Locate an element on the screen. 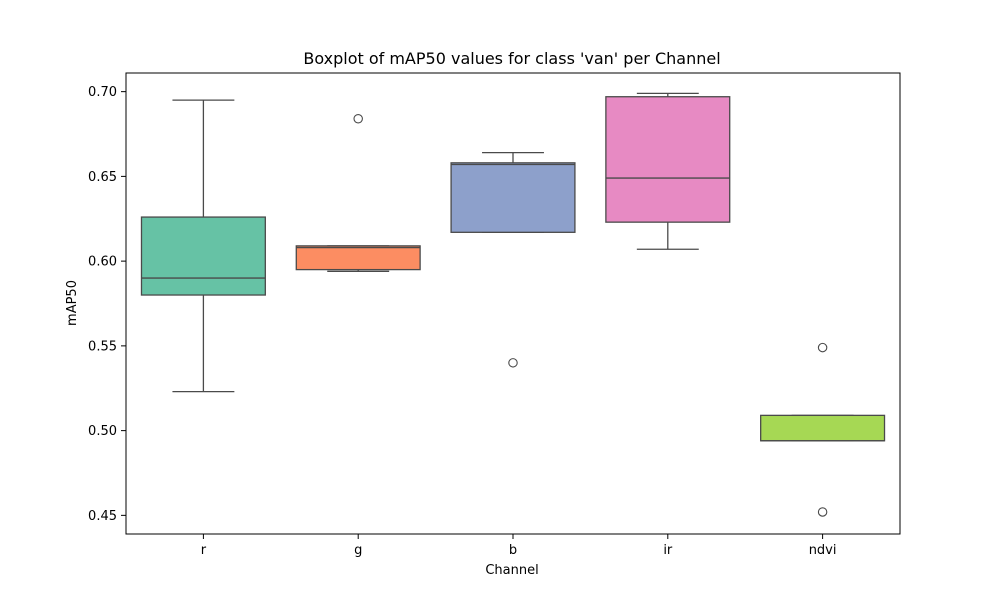 Image resolution: width=1000 pixels, height=600 pixels. box-ir is located at coordinates (668, 171).